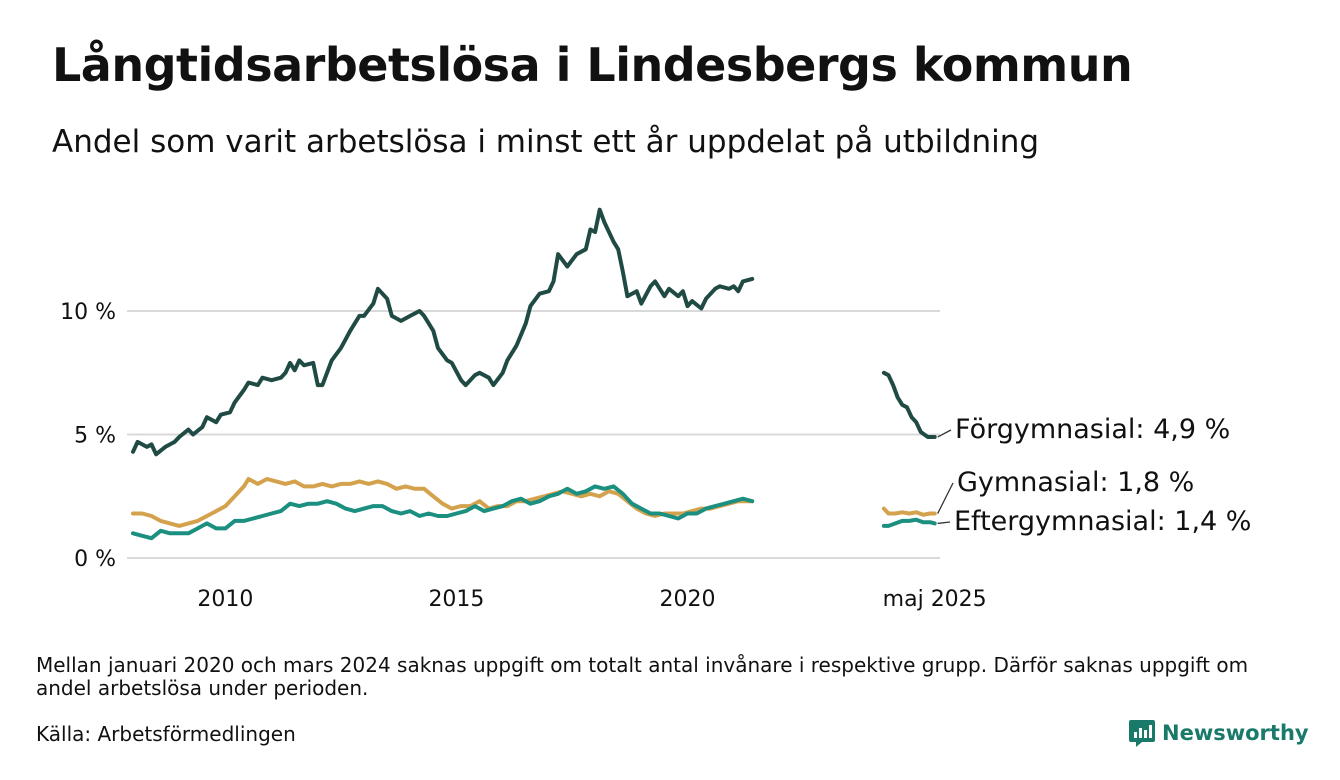  I want to click on newsworthy-logo-text: Newsworthy, so click(1235, 733).